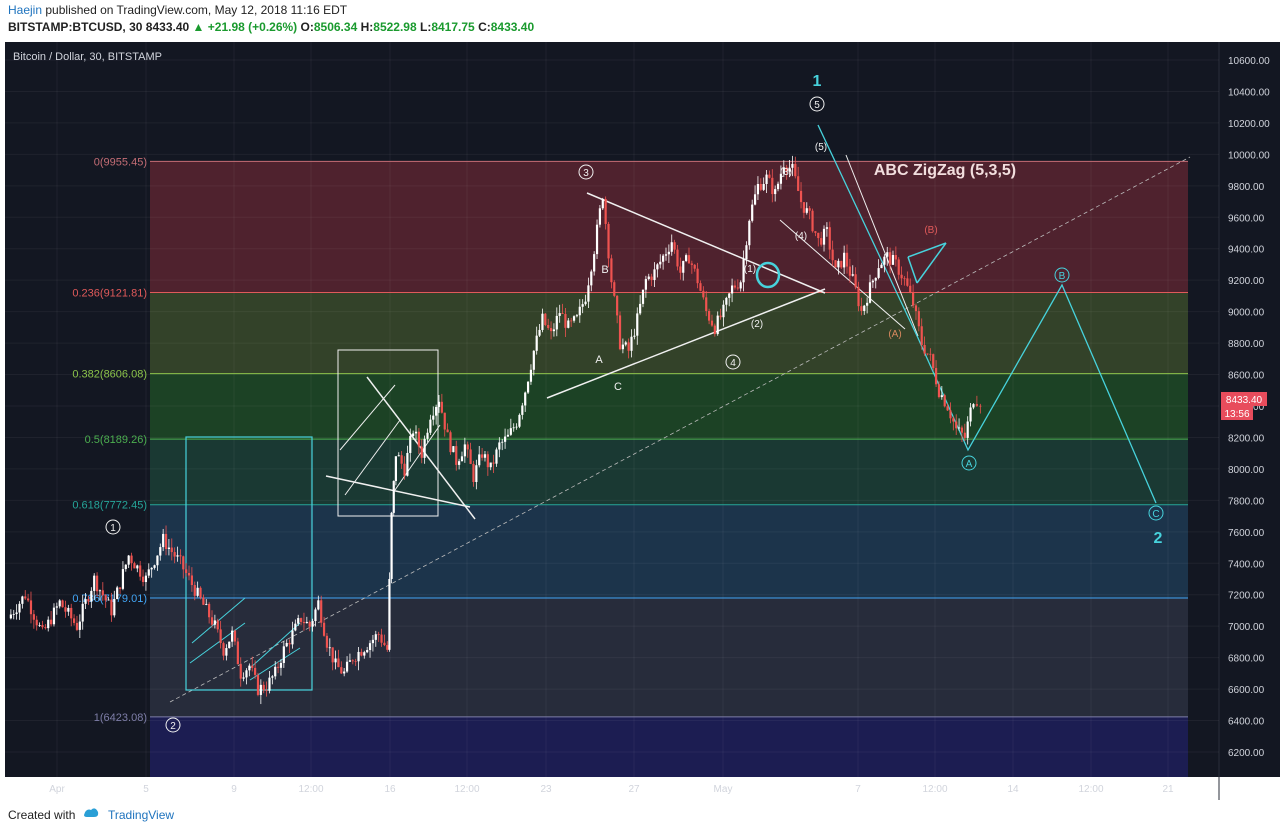 The width and height of the screenshot is (1280, 830). Describe the element at coordinates (768, 275) in the screenshot. I see `highlight-circle` at that location.